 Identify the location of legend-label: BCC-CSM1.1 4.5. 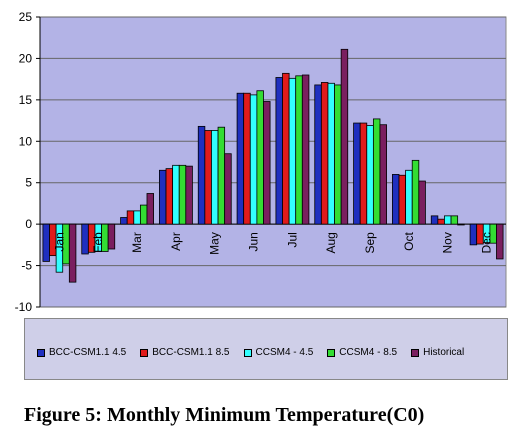
(88, 352).